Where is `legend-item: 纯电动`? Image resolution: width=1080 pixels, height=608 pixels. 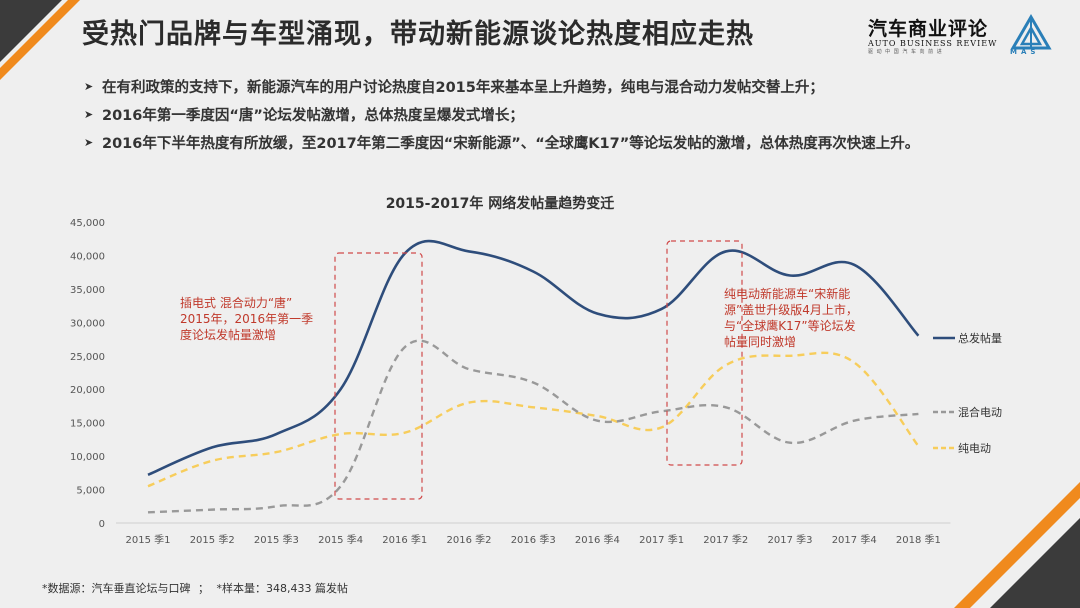 legend-item: 纯电动 is located at coordinates (962, 448).